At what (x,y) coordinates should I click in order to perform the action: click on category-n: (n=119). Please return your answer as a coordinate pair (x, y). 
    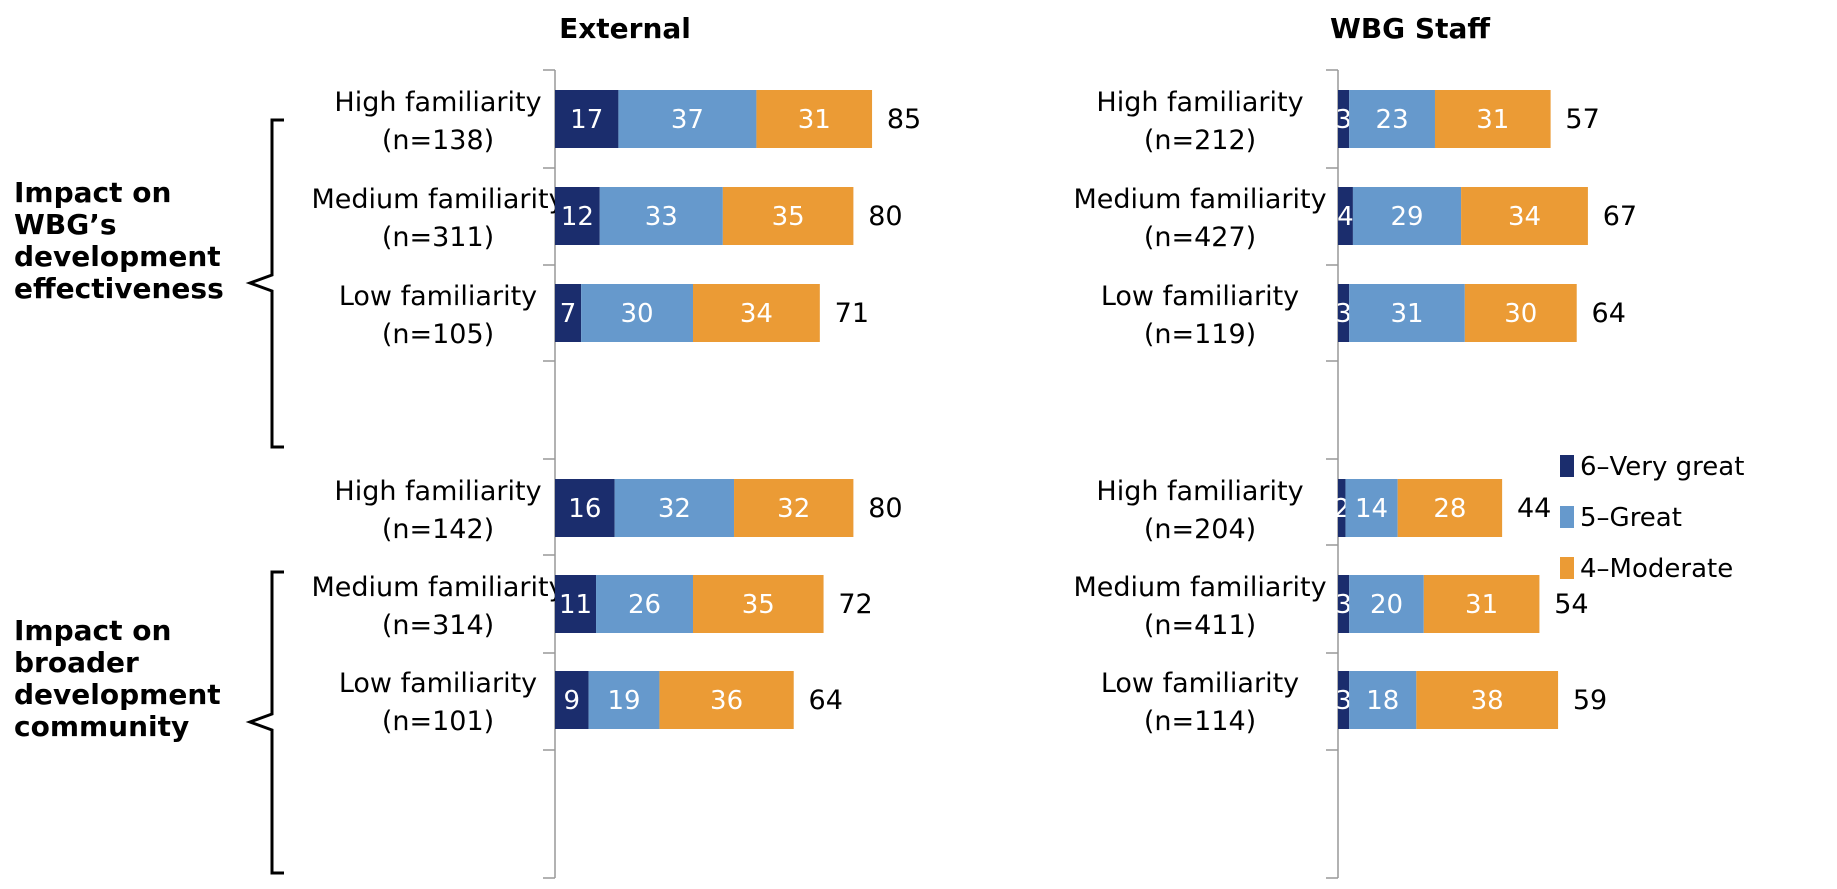
    Looking at the image, I should click on (1200, 334).